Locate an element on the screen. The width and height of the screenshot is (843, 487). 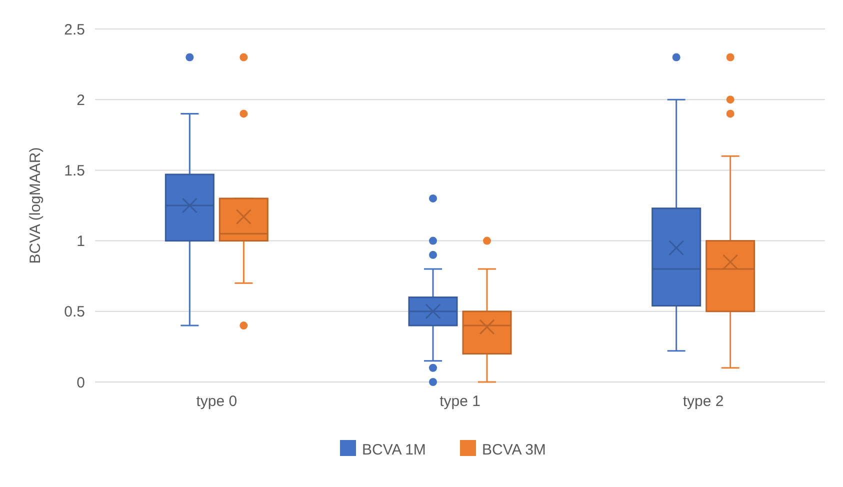
x-tick-label: type 1 is located at coordinates (460, 401).